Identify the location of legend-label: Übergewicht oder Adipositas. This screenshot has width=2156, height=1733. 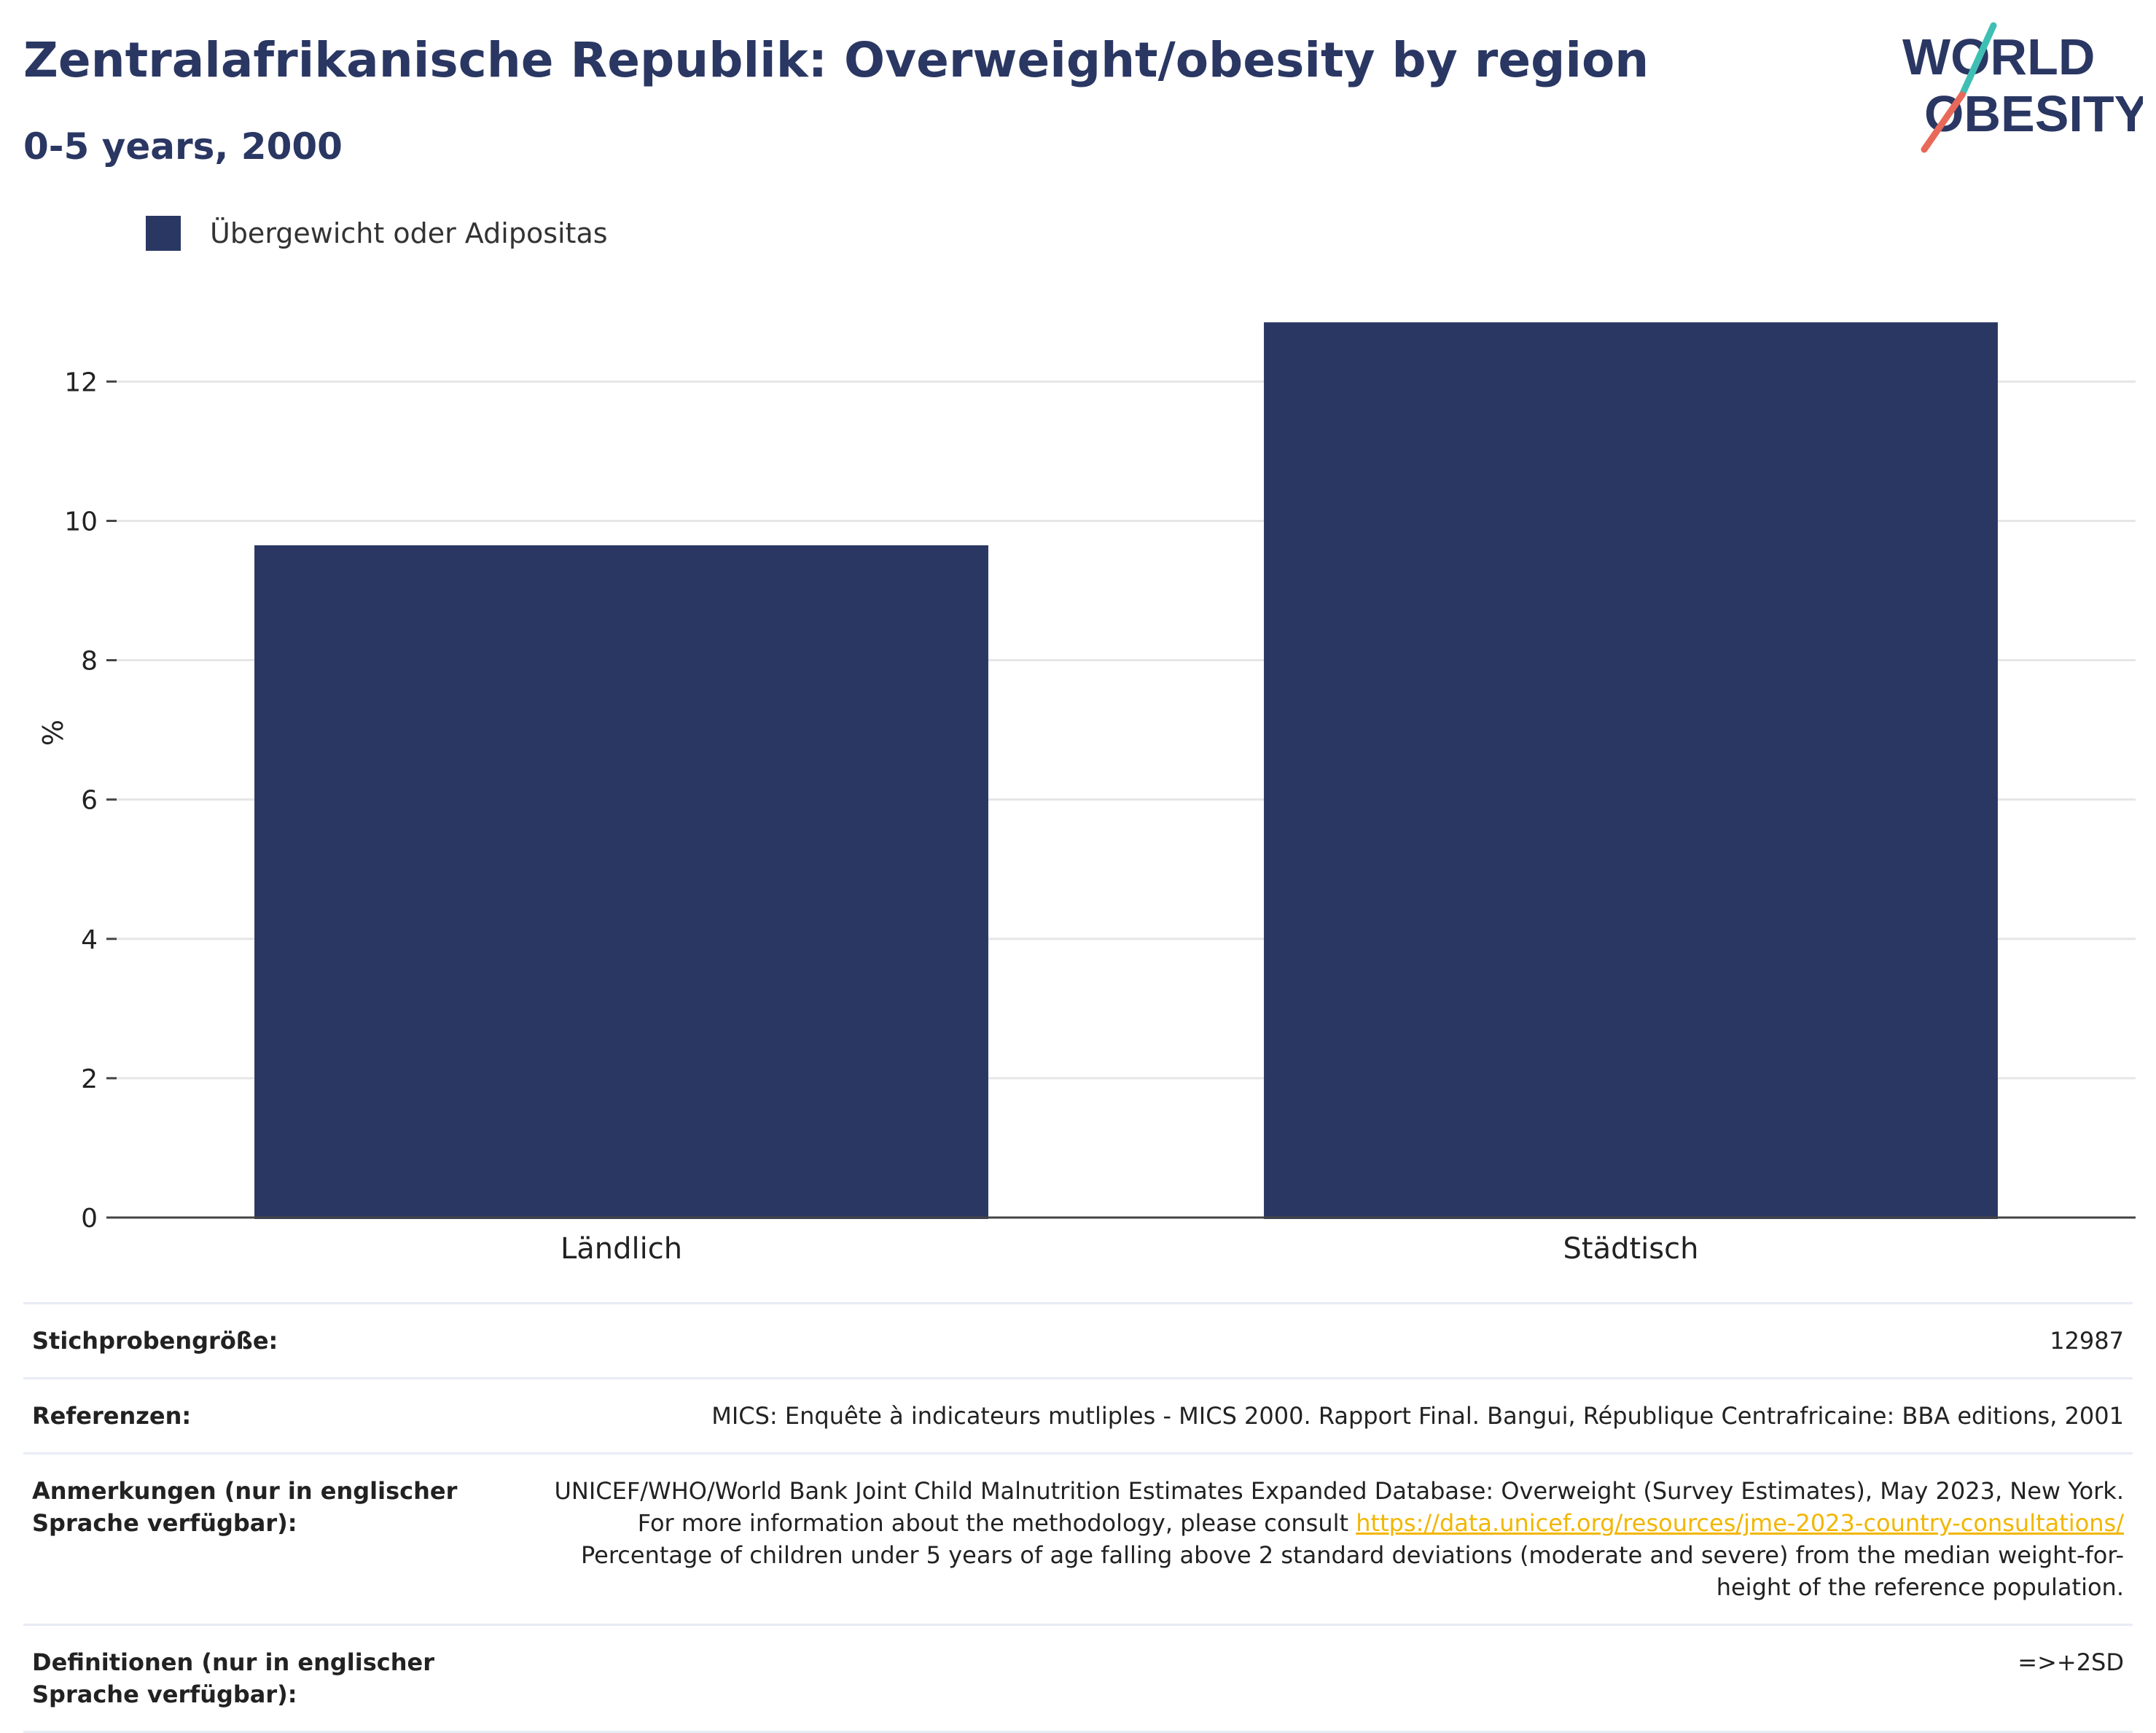
(409, 233).